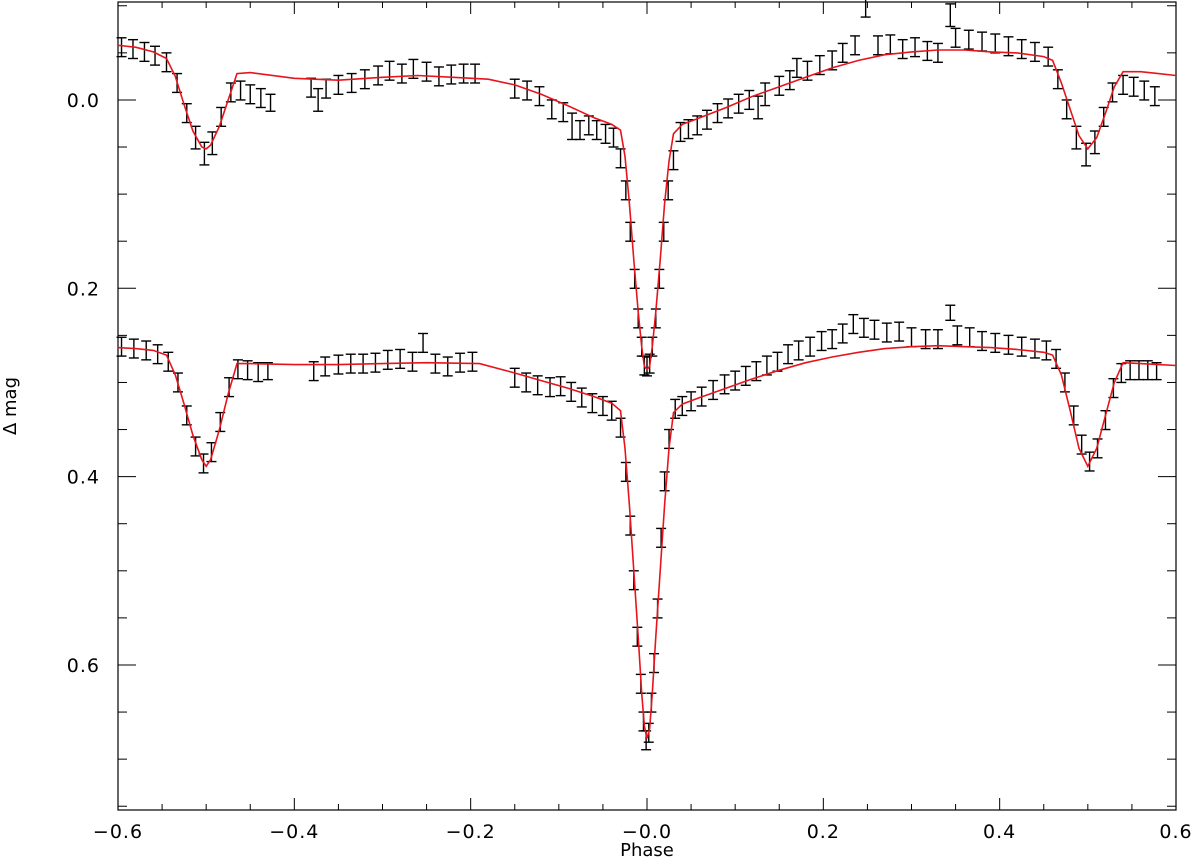 The width and height of the screenshot is (1200, 858). I want to click on y-tick-labels: 0.0 0.2 0.4 0.6, so click(83, 383).